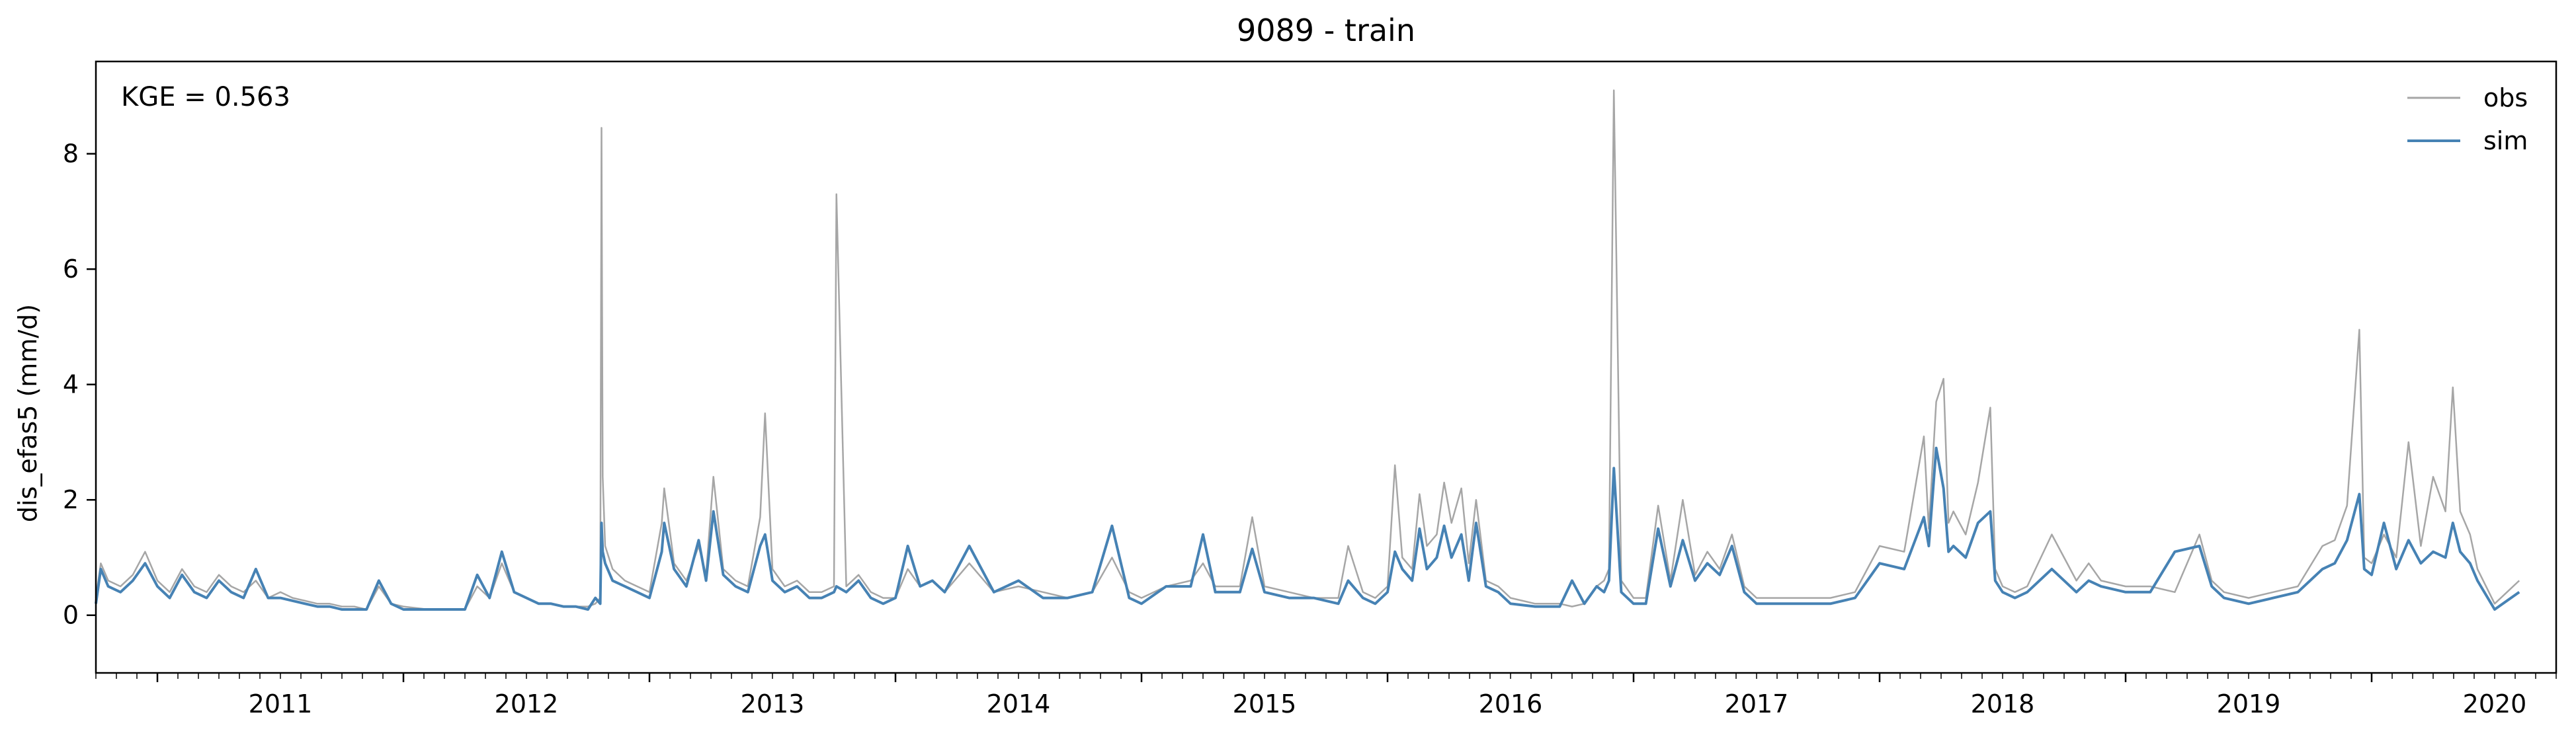  Describe the element at coordinates (1757, 704) in the screenshot. I see `x-tick-label: 2017` at that location.